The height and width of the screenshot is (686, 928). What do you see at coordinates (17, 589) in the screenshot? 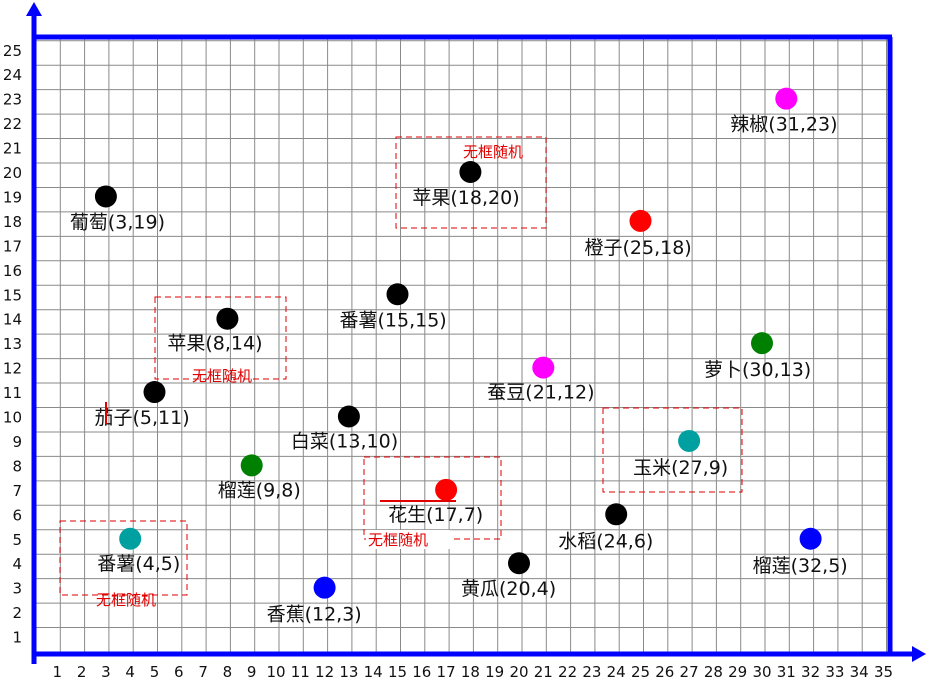
I see `y-tick-label: 3` at bounding box center [17, 589].